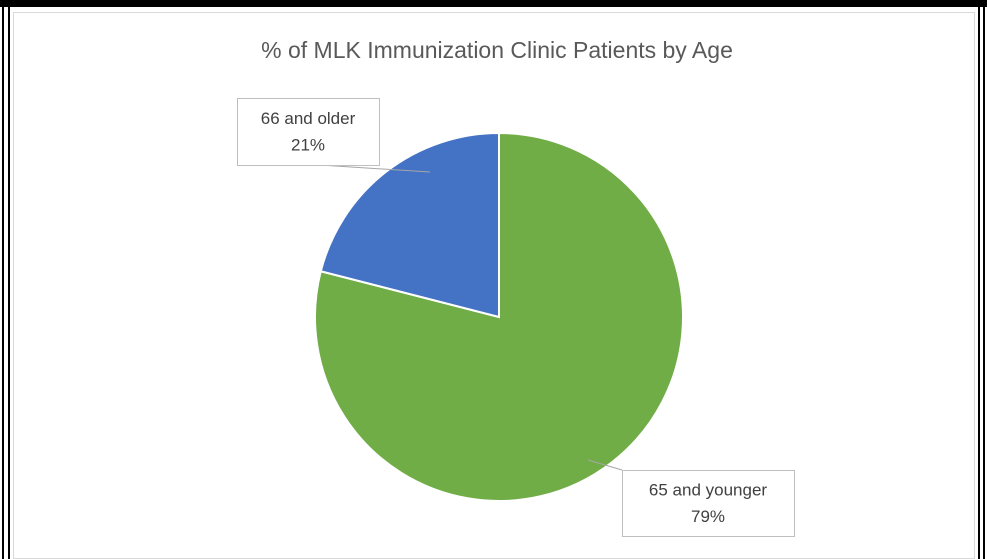 The width and height of the screenshot is (987, 559). Describe the element at coordinates (708, 490) in the screenshot. I see `data-label-category: 65 and younger` at that location.